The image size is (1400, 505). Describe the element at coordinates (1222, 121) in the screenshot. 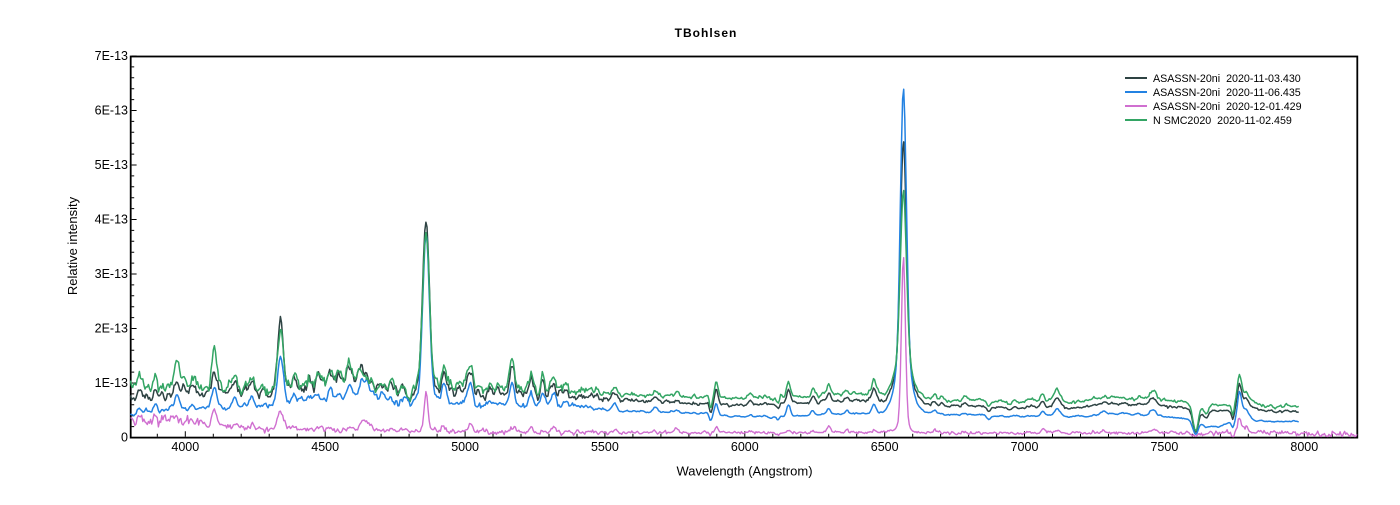

I see `svg-text: N SMC2020 2020-11-02.459` at that location.